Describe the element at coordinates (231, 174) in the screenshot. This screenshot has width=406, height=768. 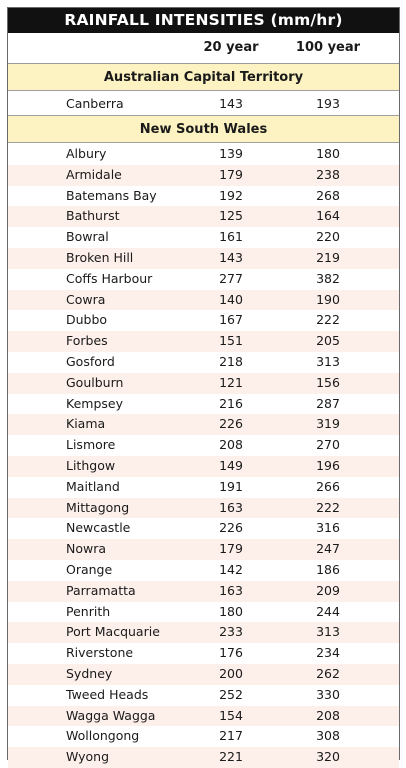
I see `value-20-year: 179` at that location.